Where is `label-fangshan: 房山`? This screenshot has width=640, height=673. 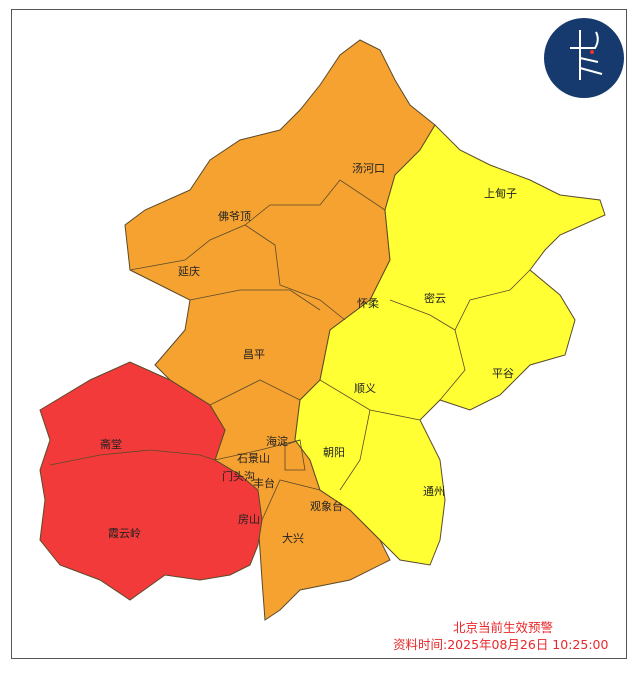
label-fangshan: 房山 is located at coordinates (249, 519).